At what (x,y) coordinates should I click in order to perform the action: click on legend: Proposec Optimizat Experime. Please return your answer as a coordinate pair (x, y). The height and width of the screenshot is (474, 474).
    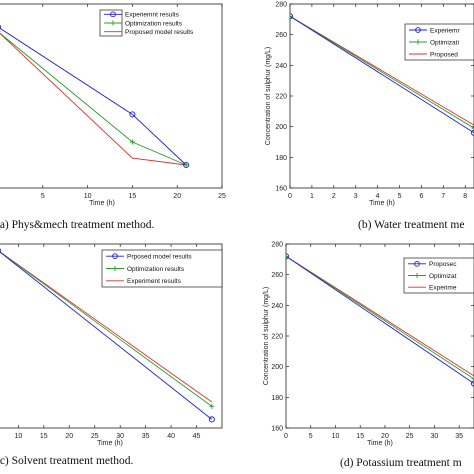
    Looking at the image, I should click on (438, 275).